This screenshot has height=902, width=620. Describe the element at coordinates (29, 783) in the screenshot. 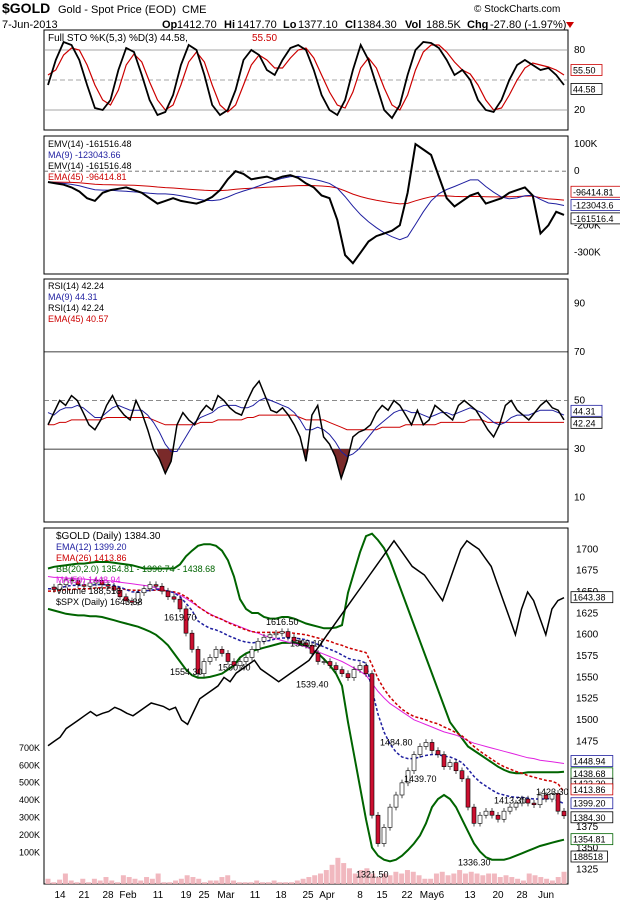

I see `volume-tick-4: 500K` at that location.